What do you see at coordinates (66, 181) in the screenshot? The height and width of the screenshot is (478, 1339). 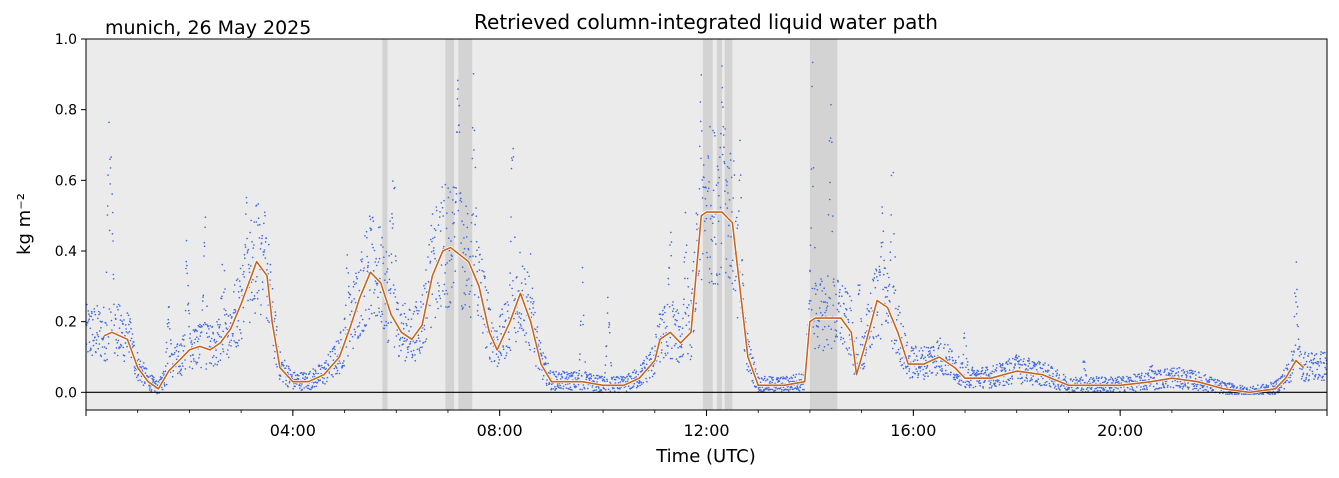 I see `y-tick-label: 0.6` at bounding box center [66, 181].